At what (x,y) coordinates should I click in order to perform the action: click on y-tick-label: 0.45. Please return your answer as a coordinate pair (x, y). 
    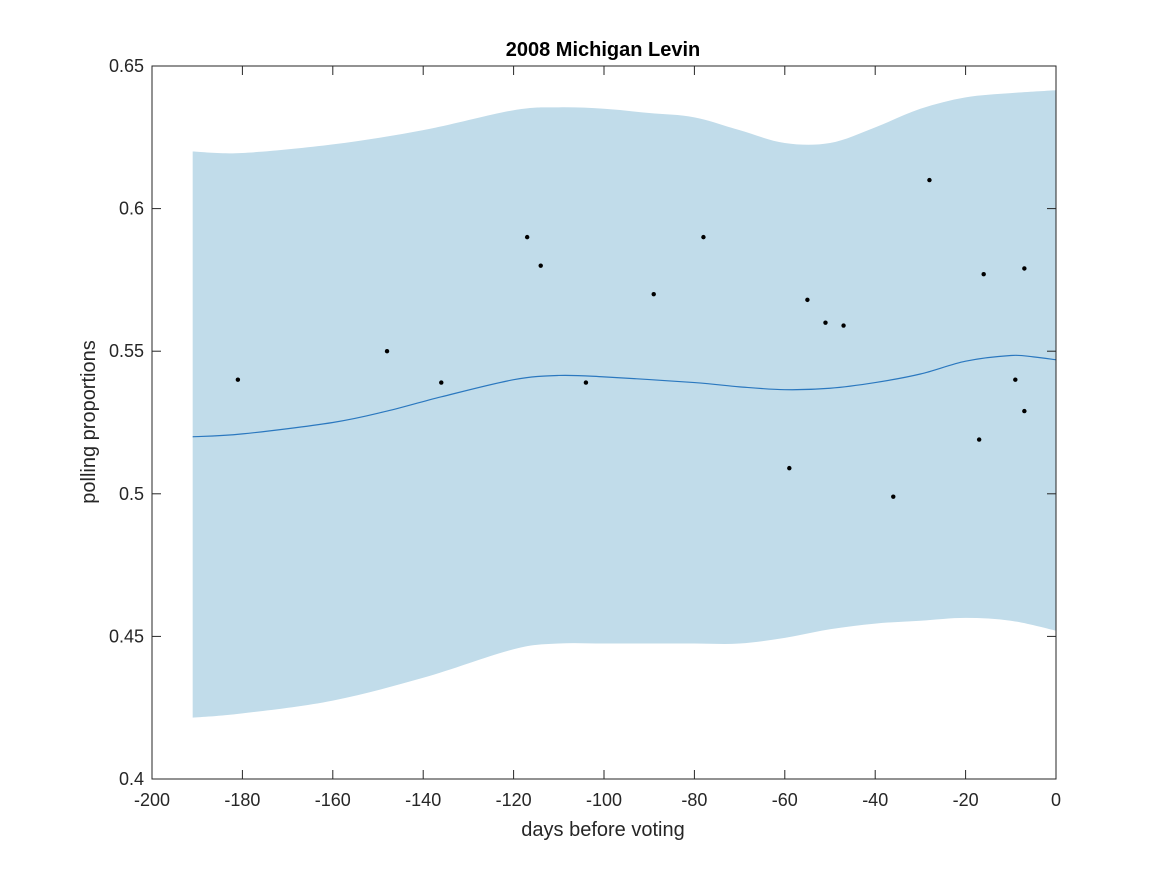
    Looking at the image, I should click on (126, 636).